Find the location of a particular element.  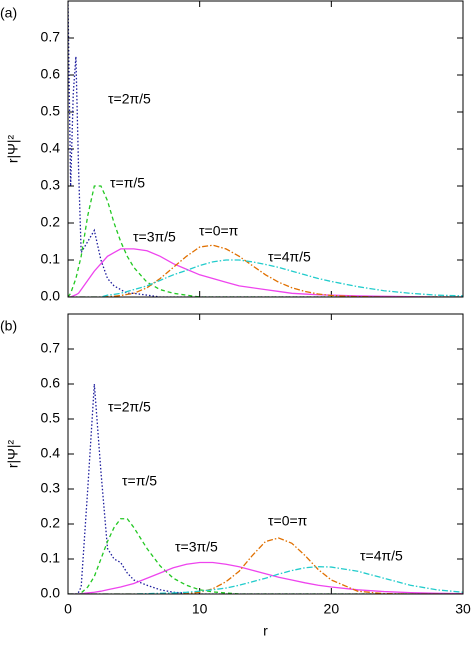

x-tick-label: 30 is located at coordinates (463, 609).